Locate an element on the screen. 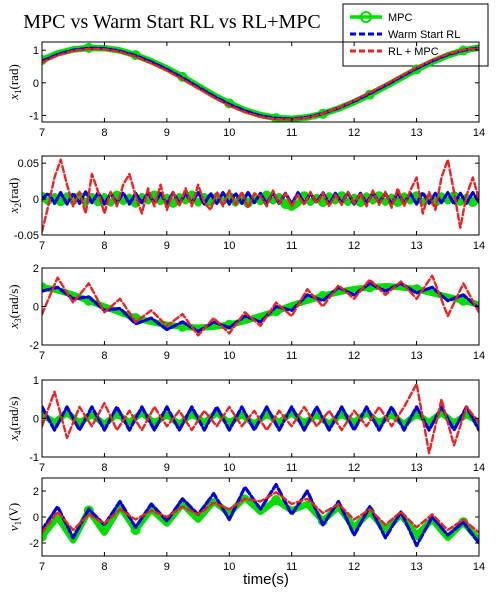 The height and width of the screenshot is (598, 498). y-axis-label-x2: x2(rad) is located at coordinates (14, 196).